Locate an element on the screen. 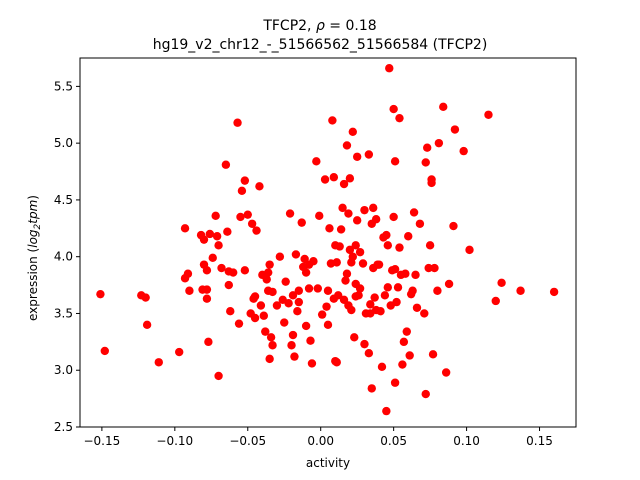  x-tick-label: −0.05 is located at coordinates (247, 441).